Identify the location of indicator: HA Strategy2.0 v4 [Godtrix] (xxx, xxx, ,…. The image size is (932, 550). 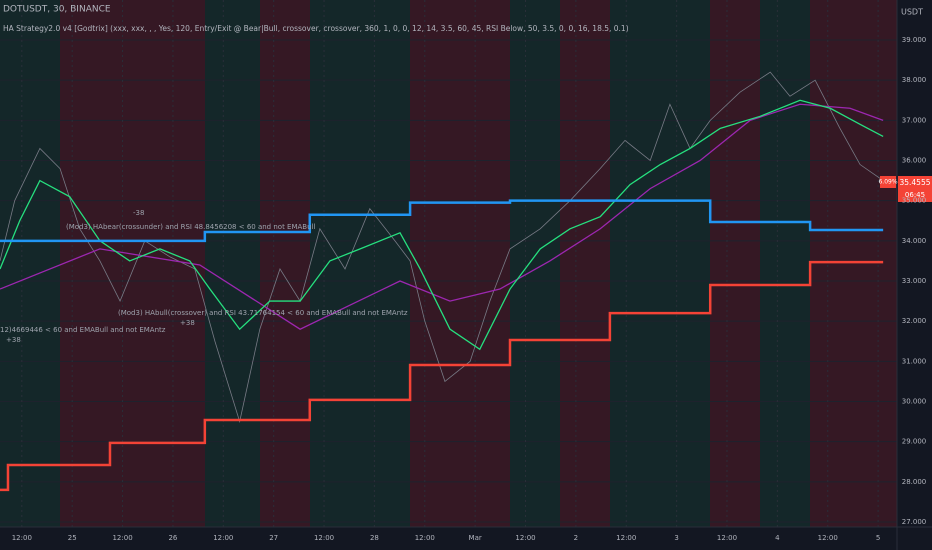
(316, 28).